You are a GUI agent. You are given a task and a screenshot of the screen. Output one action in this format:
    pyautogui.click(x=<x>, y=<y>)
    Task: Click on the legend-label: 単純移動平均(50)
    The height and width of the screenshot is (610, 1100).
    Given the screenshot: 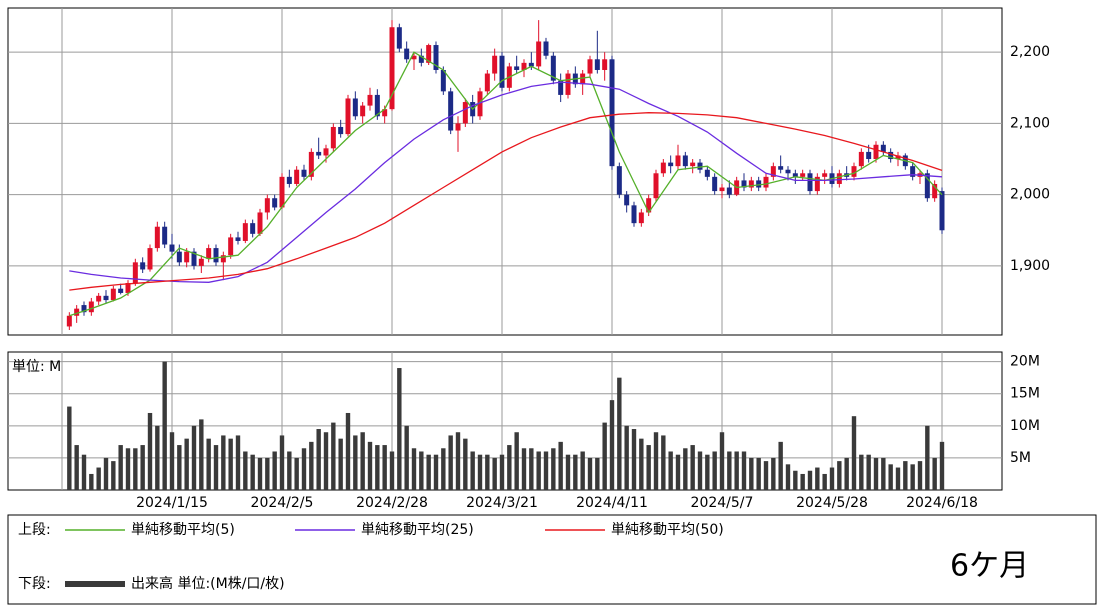 What is the action you would take?
    pyautogui.click(x=667, y=530)
    